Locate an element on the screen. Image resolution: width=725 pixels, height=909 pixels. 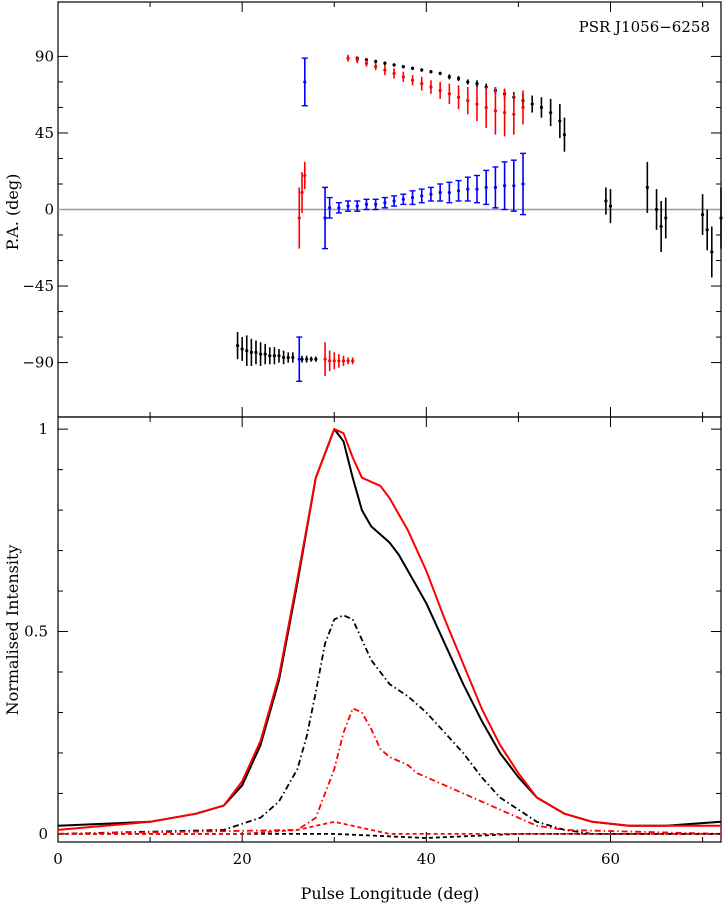
x-tick-label: 60 is located at coordinates (610, 859).